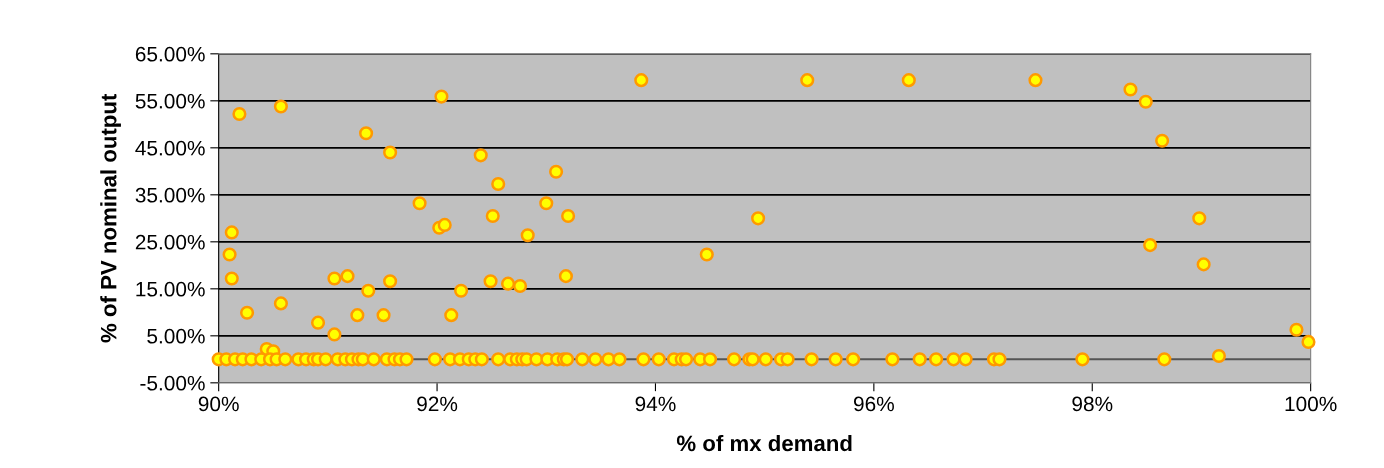 The image size is (1384, 468). Describe the element at coordinates (170, 148) in the screenshot. I see `y-tick-label: 45.00%` at that location.